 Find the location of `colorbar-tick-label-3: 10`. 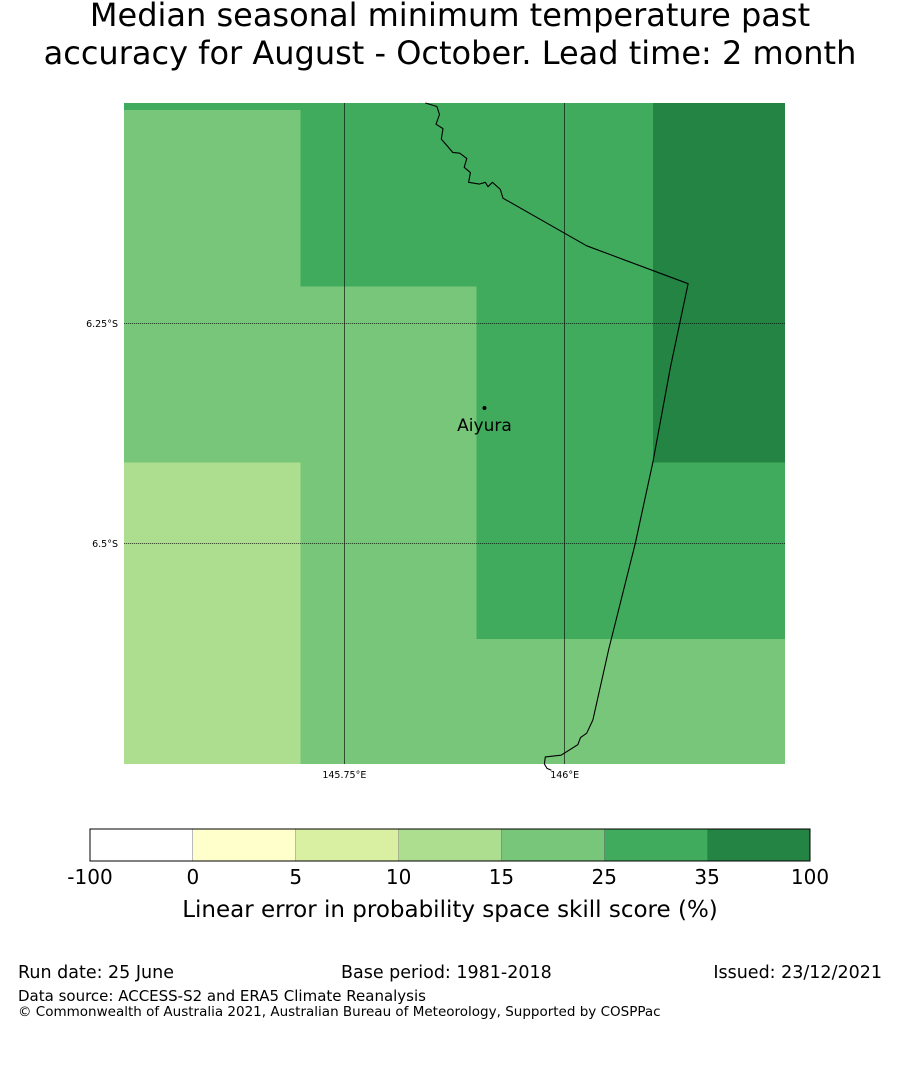

colorbar-tick-label-3: 10 is located at coordinates (398, 877).